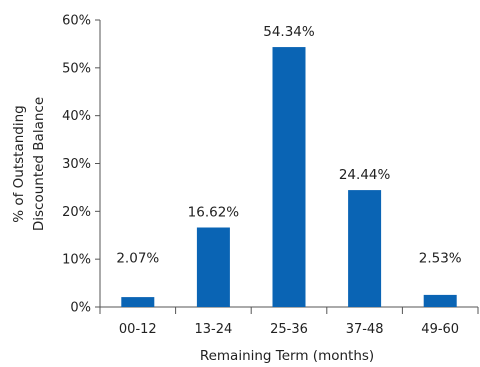 This screenshot has width=480, height=367. What do you see at coordinates (80, 308) in the screenshot?
I see `y-tick-label: 0%` at bounding box center [80, 308].